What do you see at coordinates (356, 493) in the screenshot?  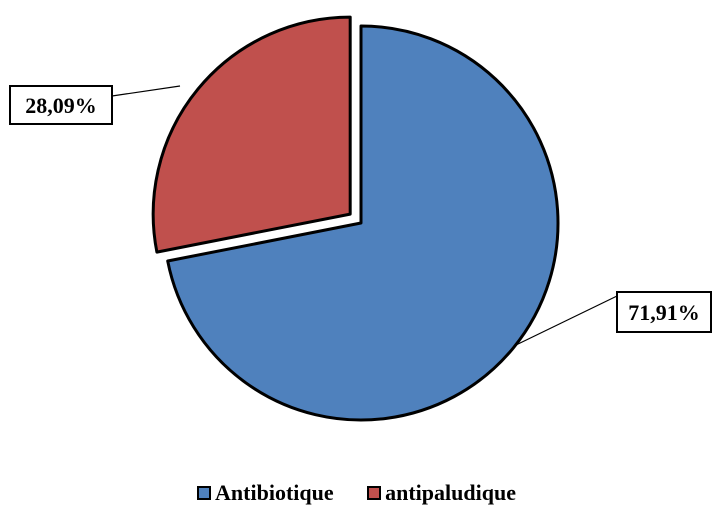 I see `legend: Antibiotique antipaludique` at bounding box center [356, 493].